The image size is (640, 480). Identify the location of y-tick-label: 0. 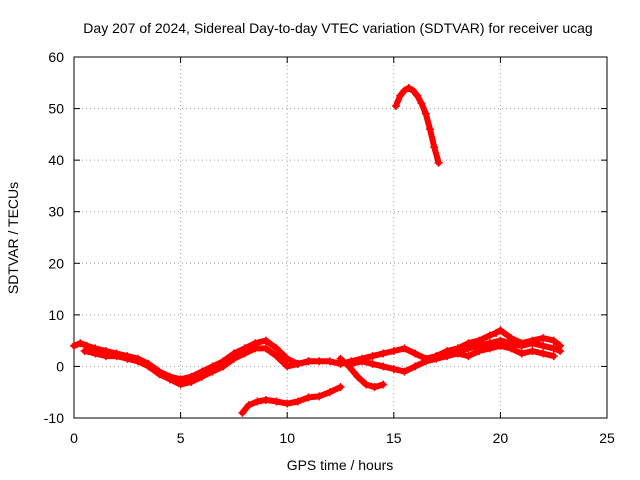
(60, 366).